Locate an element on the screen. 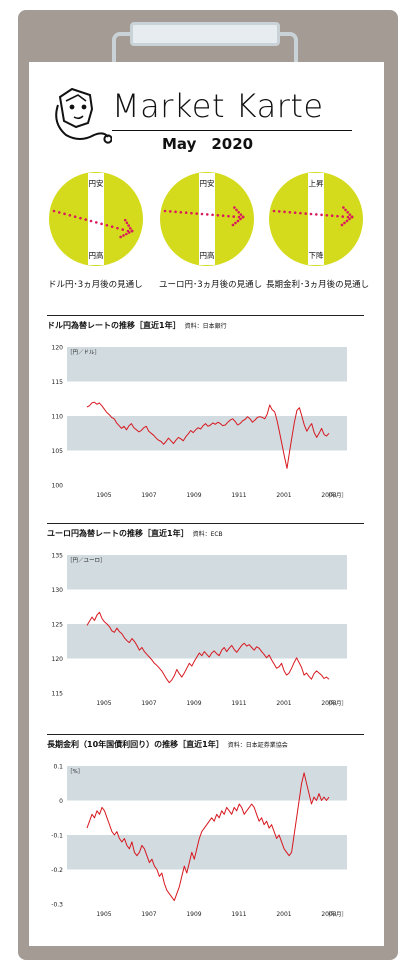  y-tick-label: 110 is located at coordinates (58, 417).